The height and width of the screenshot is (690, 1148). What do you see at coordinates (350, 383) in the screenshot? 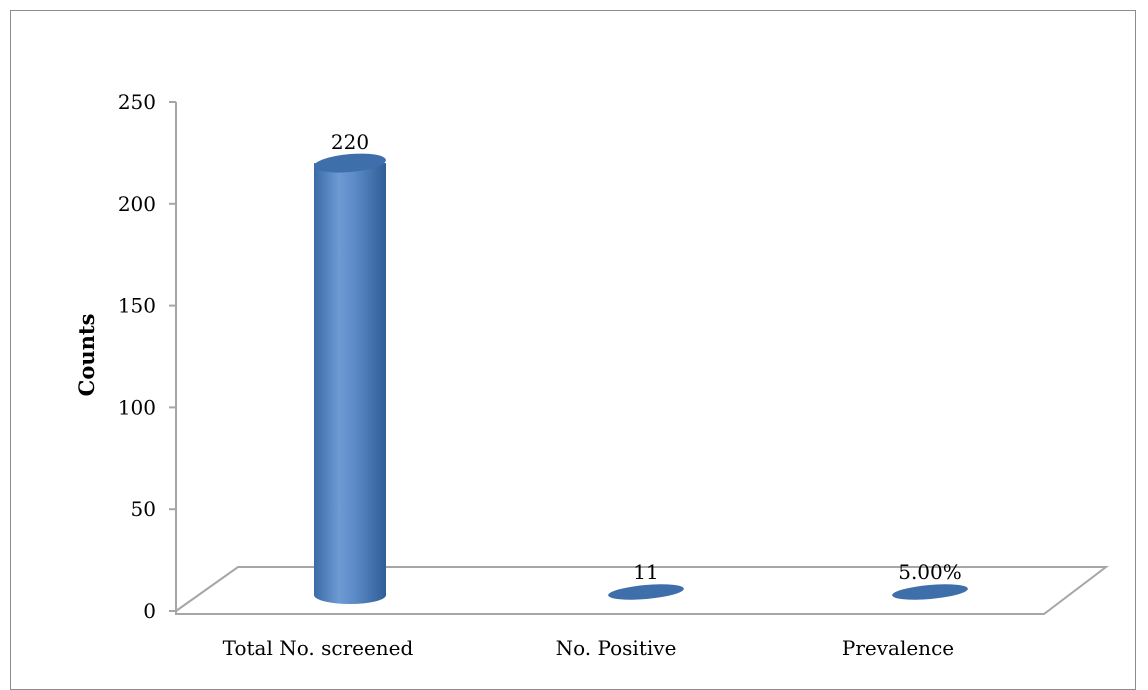
I see `bar-body` at bounding box center [350, 383].